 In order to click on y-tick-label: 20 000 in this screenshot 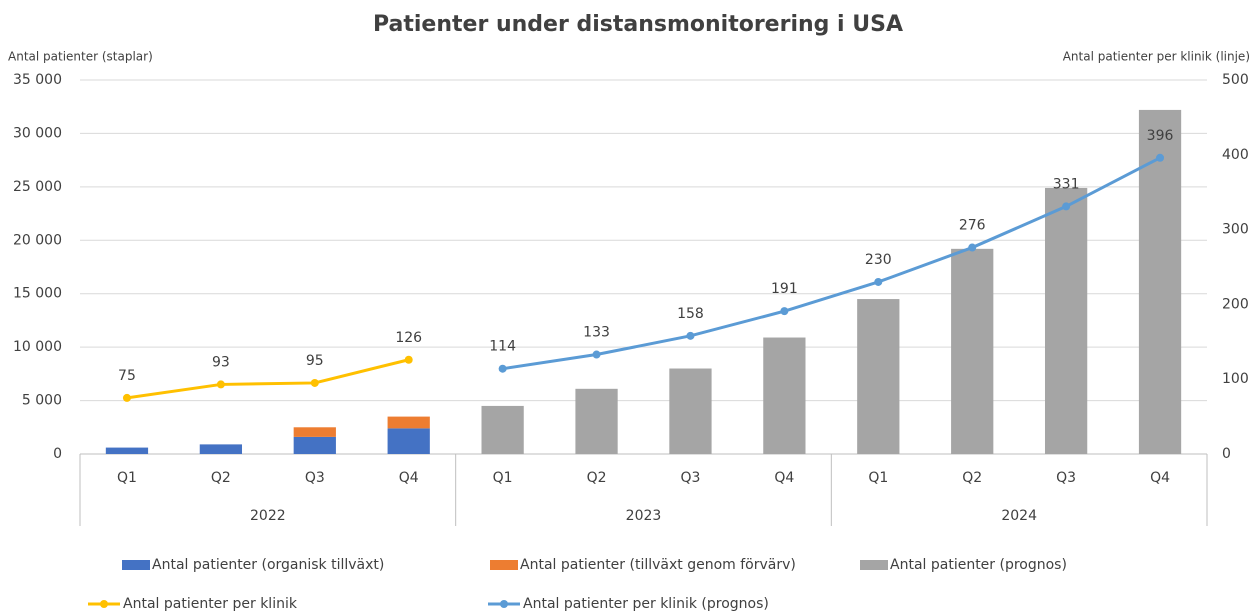, I will do `click(37, 240)`.